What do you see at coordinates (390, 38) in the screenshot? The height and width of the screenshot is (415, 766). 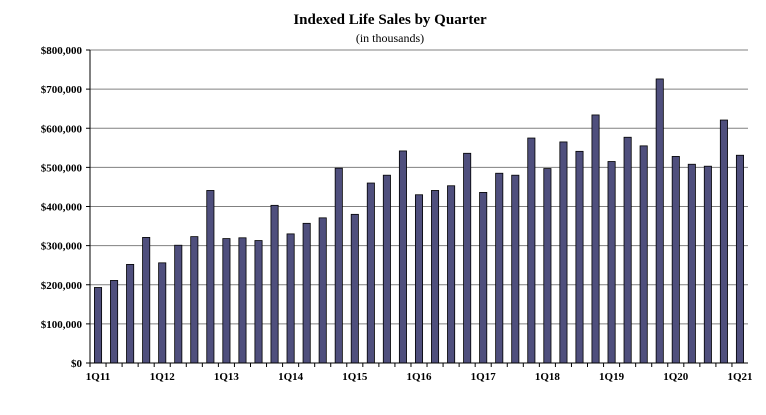 I see `chart-subtitle: (in thousands)` at bounding box center [390, 38].